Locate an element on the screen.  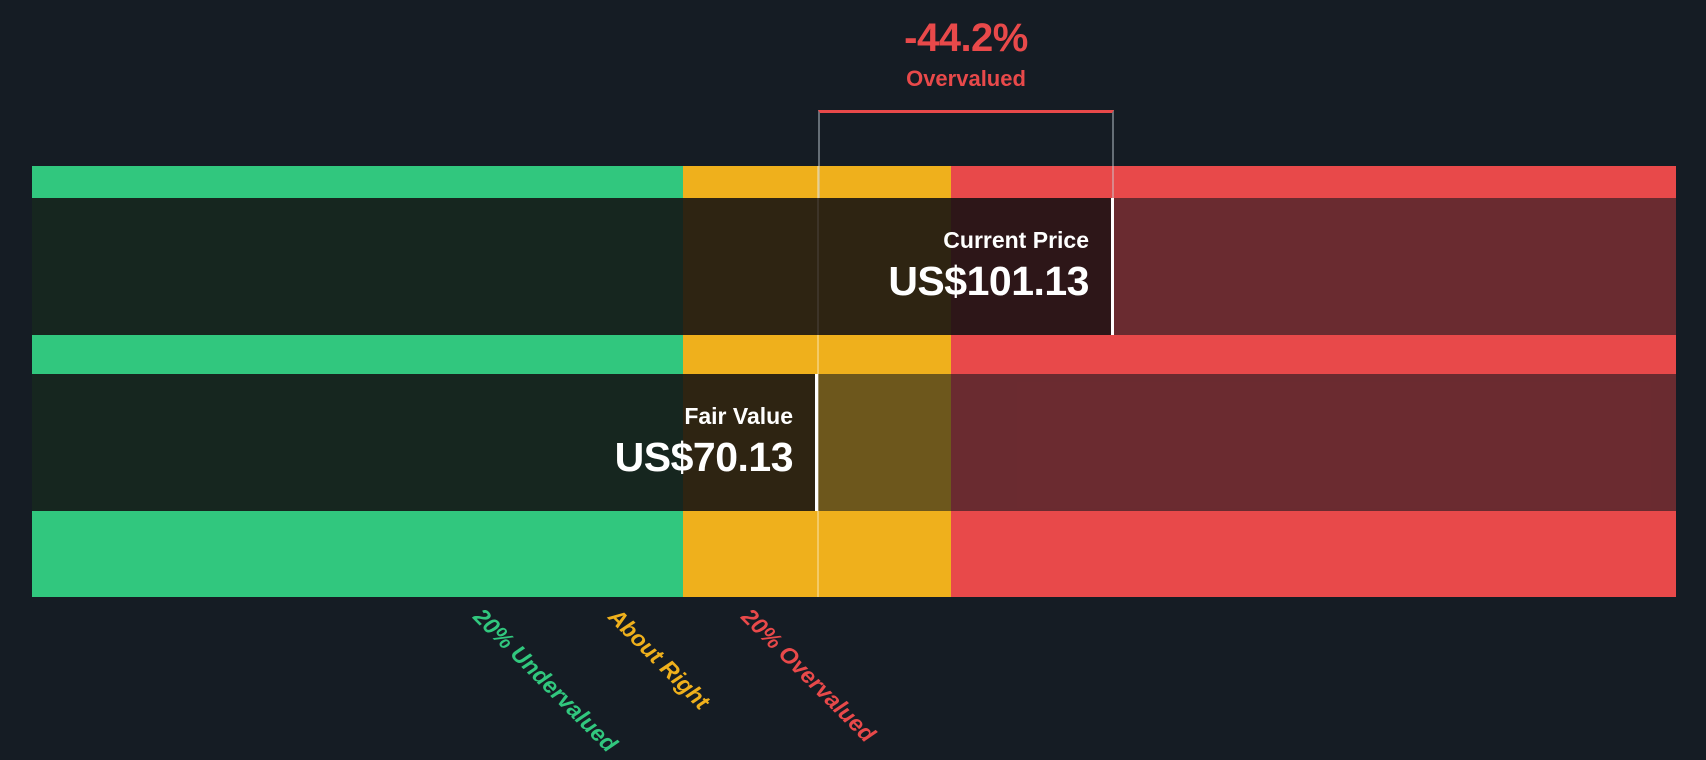
bar-fair-value-value: US$70.13 is located at coordinates (704, 456).